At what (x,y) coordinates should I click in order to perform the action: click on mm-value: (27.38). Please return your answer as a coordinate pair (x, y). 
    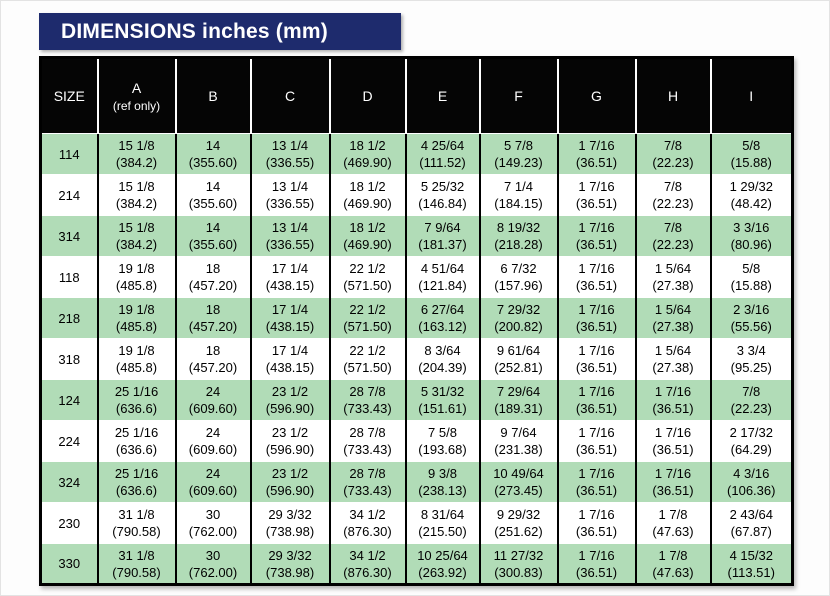
    Looking at the image, I should click on (673, 285).